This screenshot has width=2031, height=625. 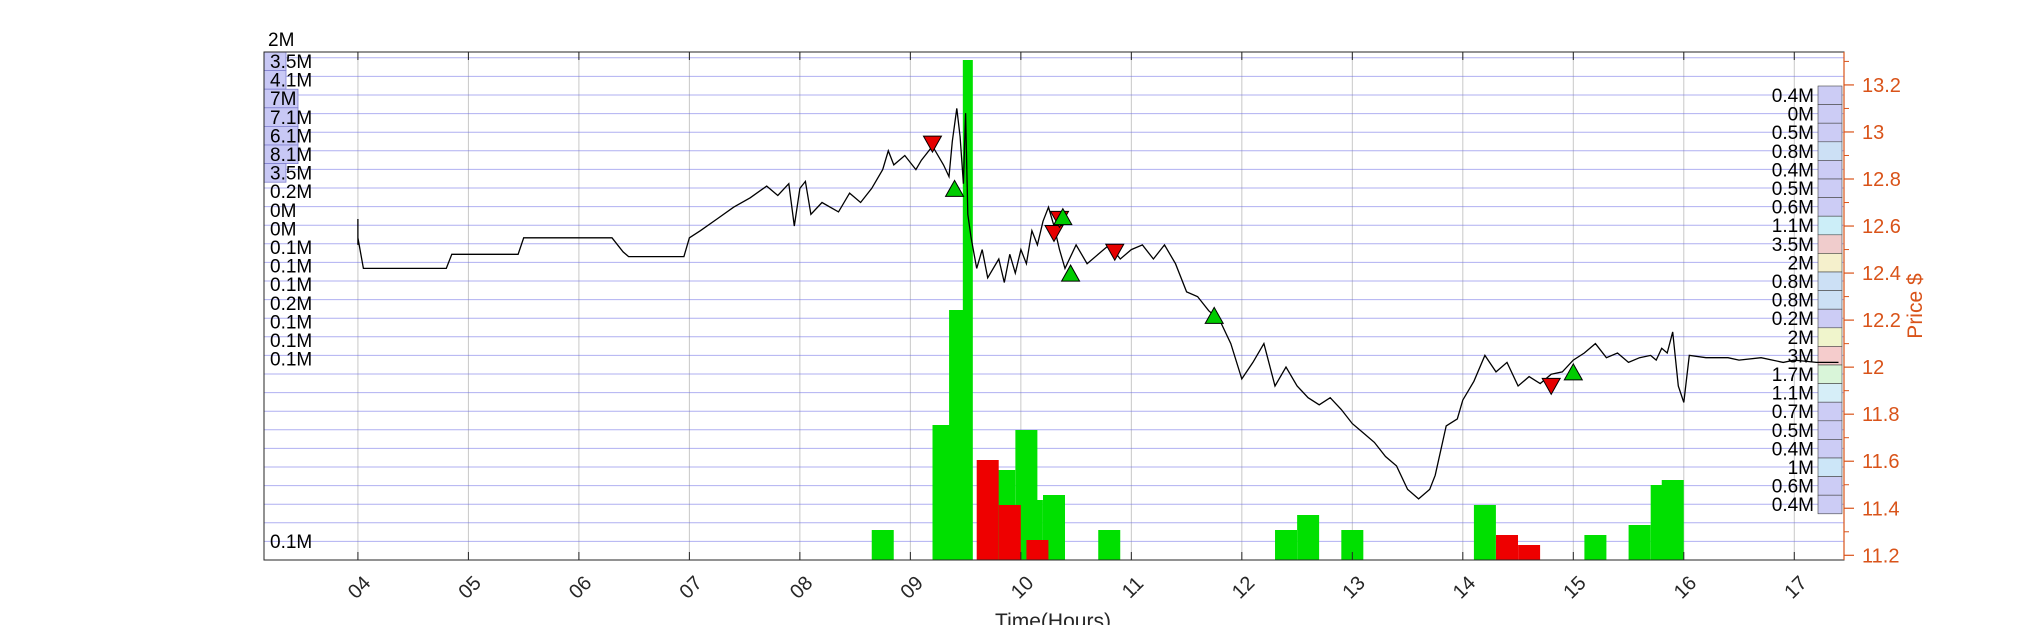 I want to click on right-volume-label: 0.5M, so click(x=1793, y=431).